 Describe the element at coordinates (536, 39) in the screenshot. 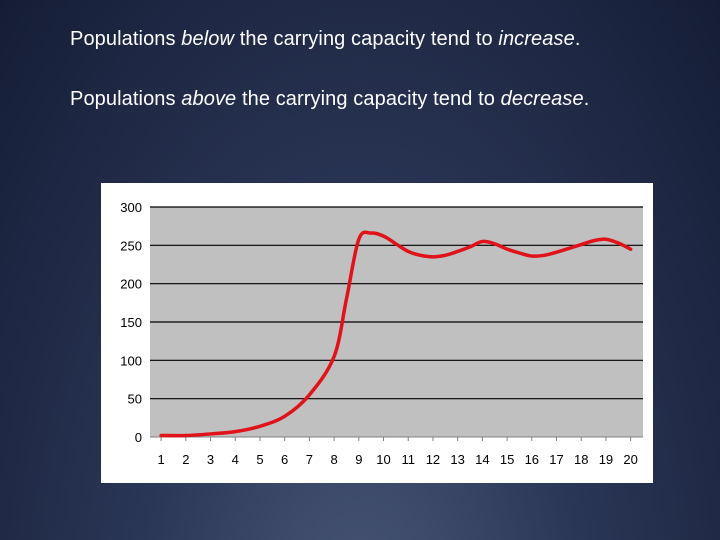

I see `line1-emph-increase: increase` at that location.